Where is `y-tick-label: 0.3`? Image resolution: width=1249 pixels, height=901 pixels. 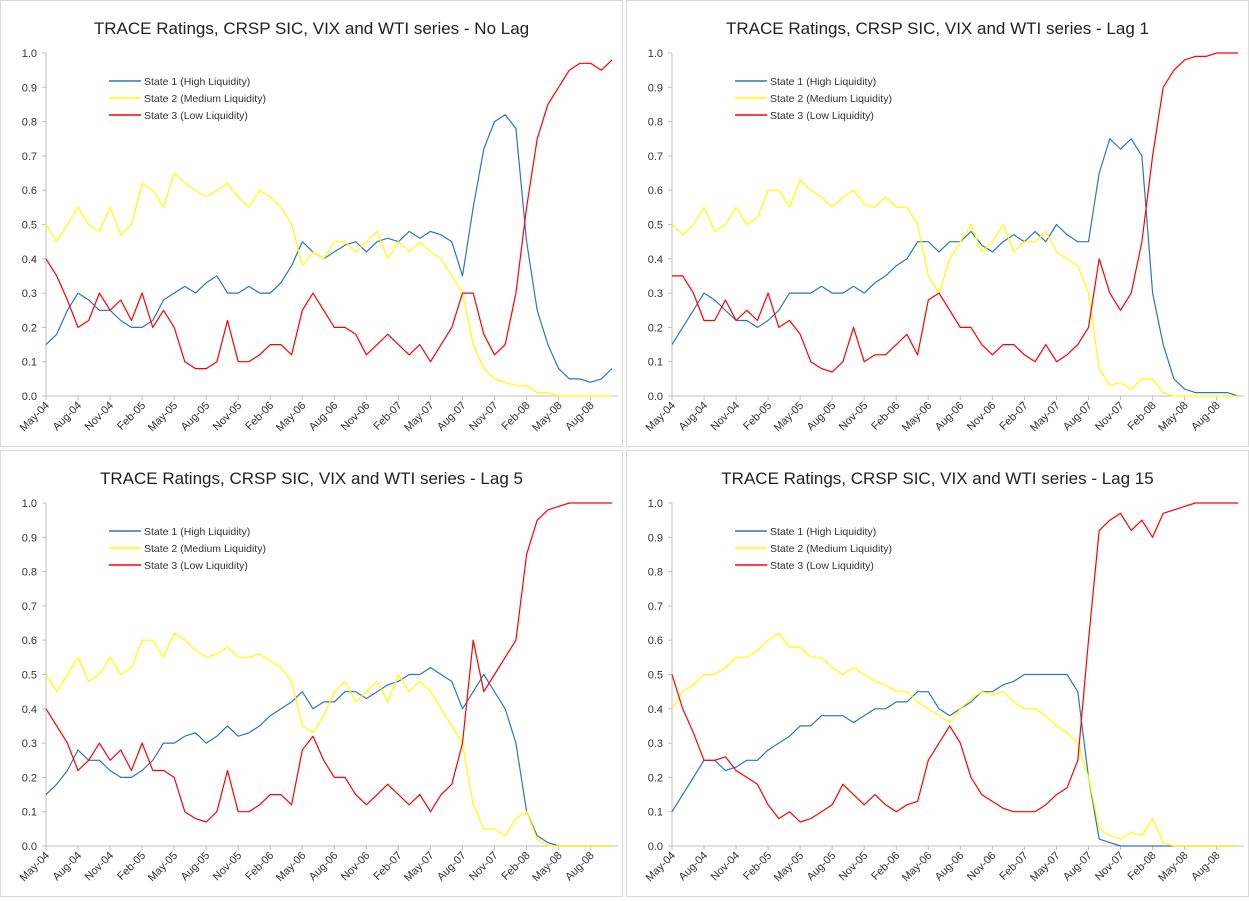
y-tick-label: 0.3 is located at coordinates (655, 744).